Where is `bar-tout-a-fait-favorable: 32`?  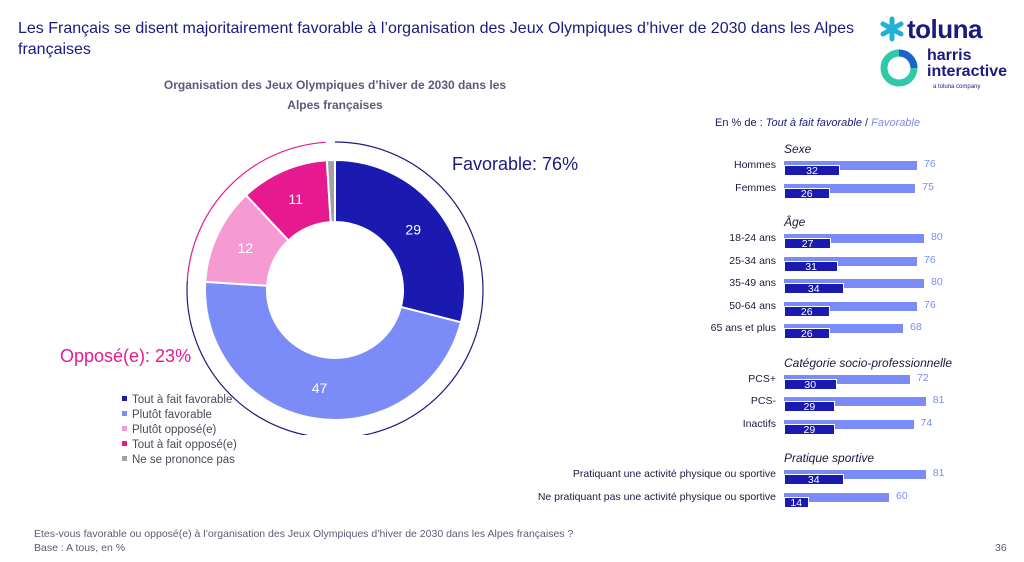
bar-tout-a-fait-favorable: 32 is located at coordinates (812, 171).